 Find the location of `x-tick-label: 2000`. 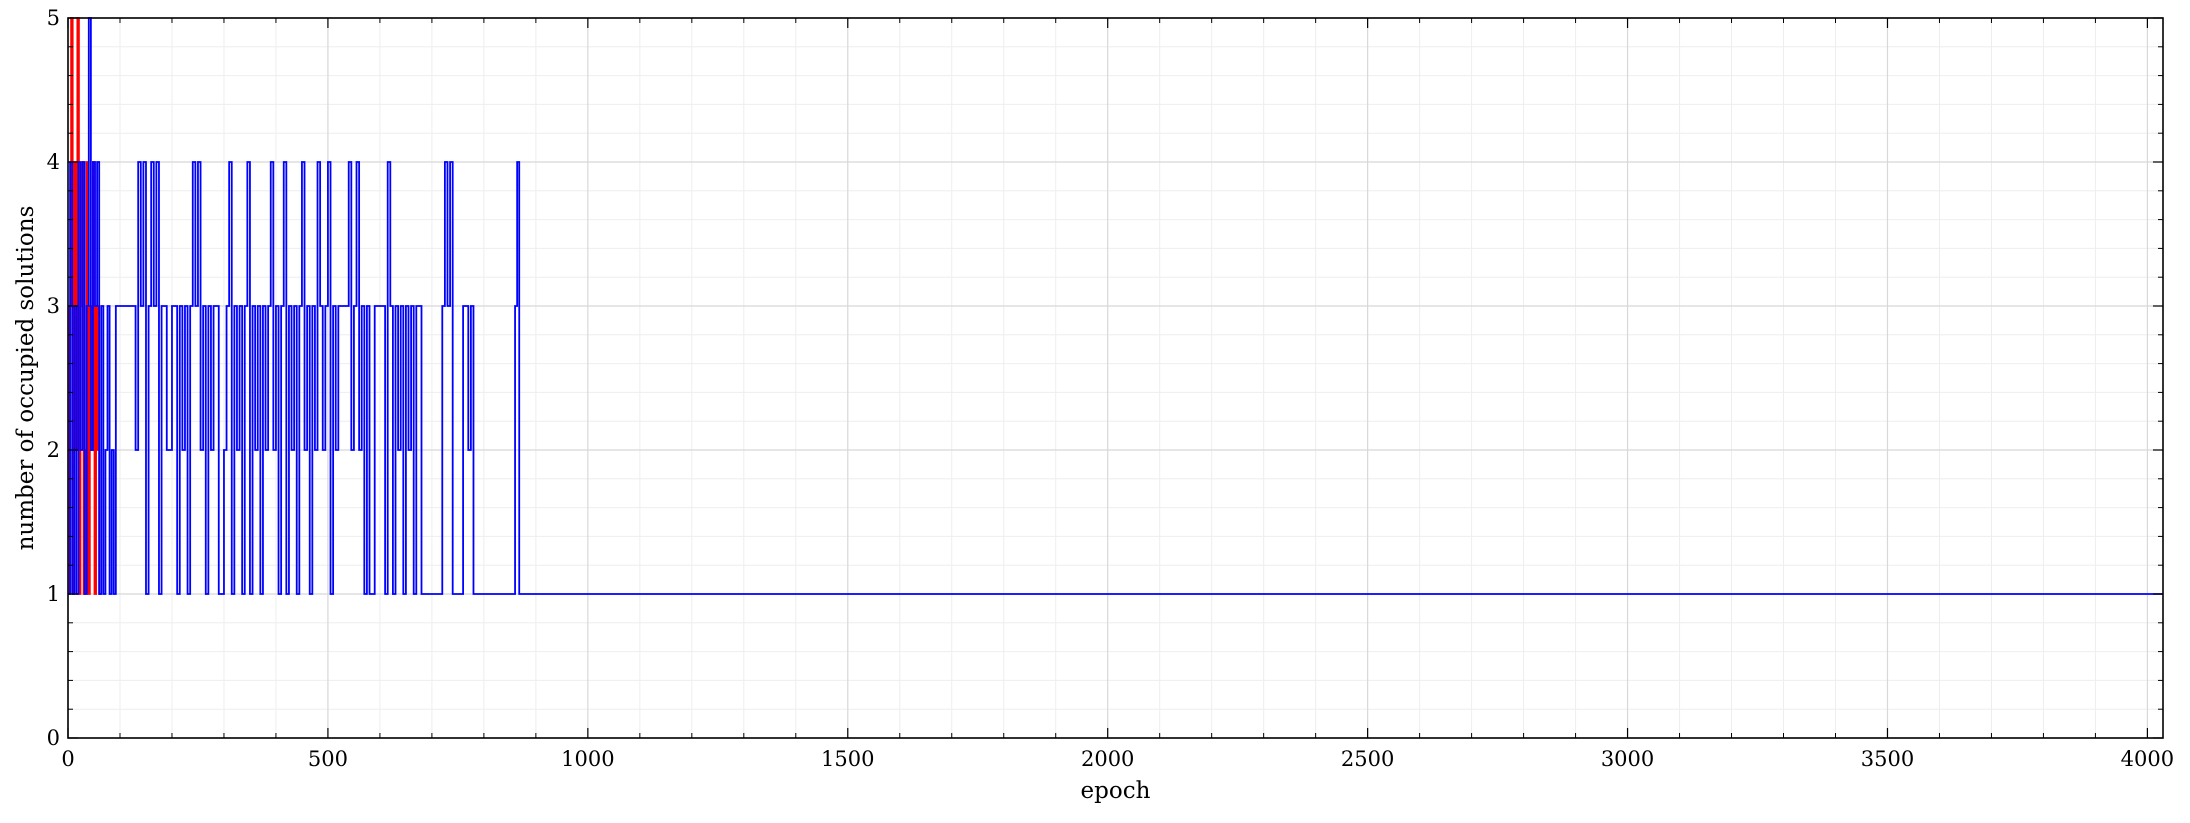

x-tick-label: 2000 is located at coordinates (1107, 759).